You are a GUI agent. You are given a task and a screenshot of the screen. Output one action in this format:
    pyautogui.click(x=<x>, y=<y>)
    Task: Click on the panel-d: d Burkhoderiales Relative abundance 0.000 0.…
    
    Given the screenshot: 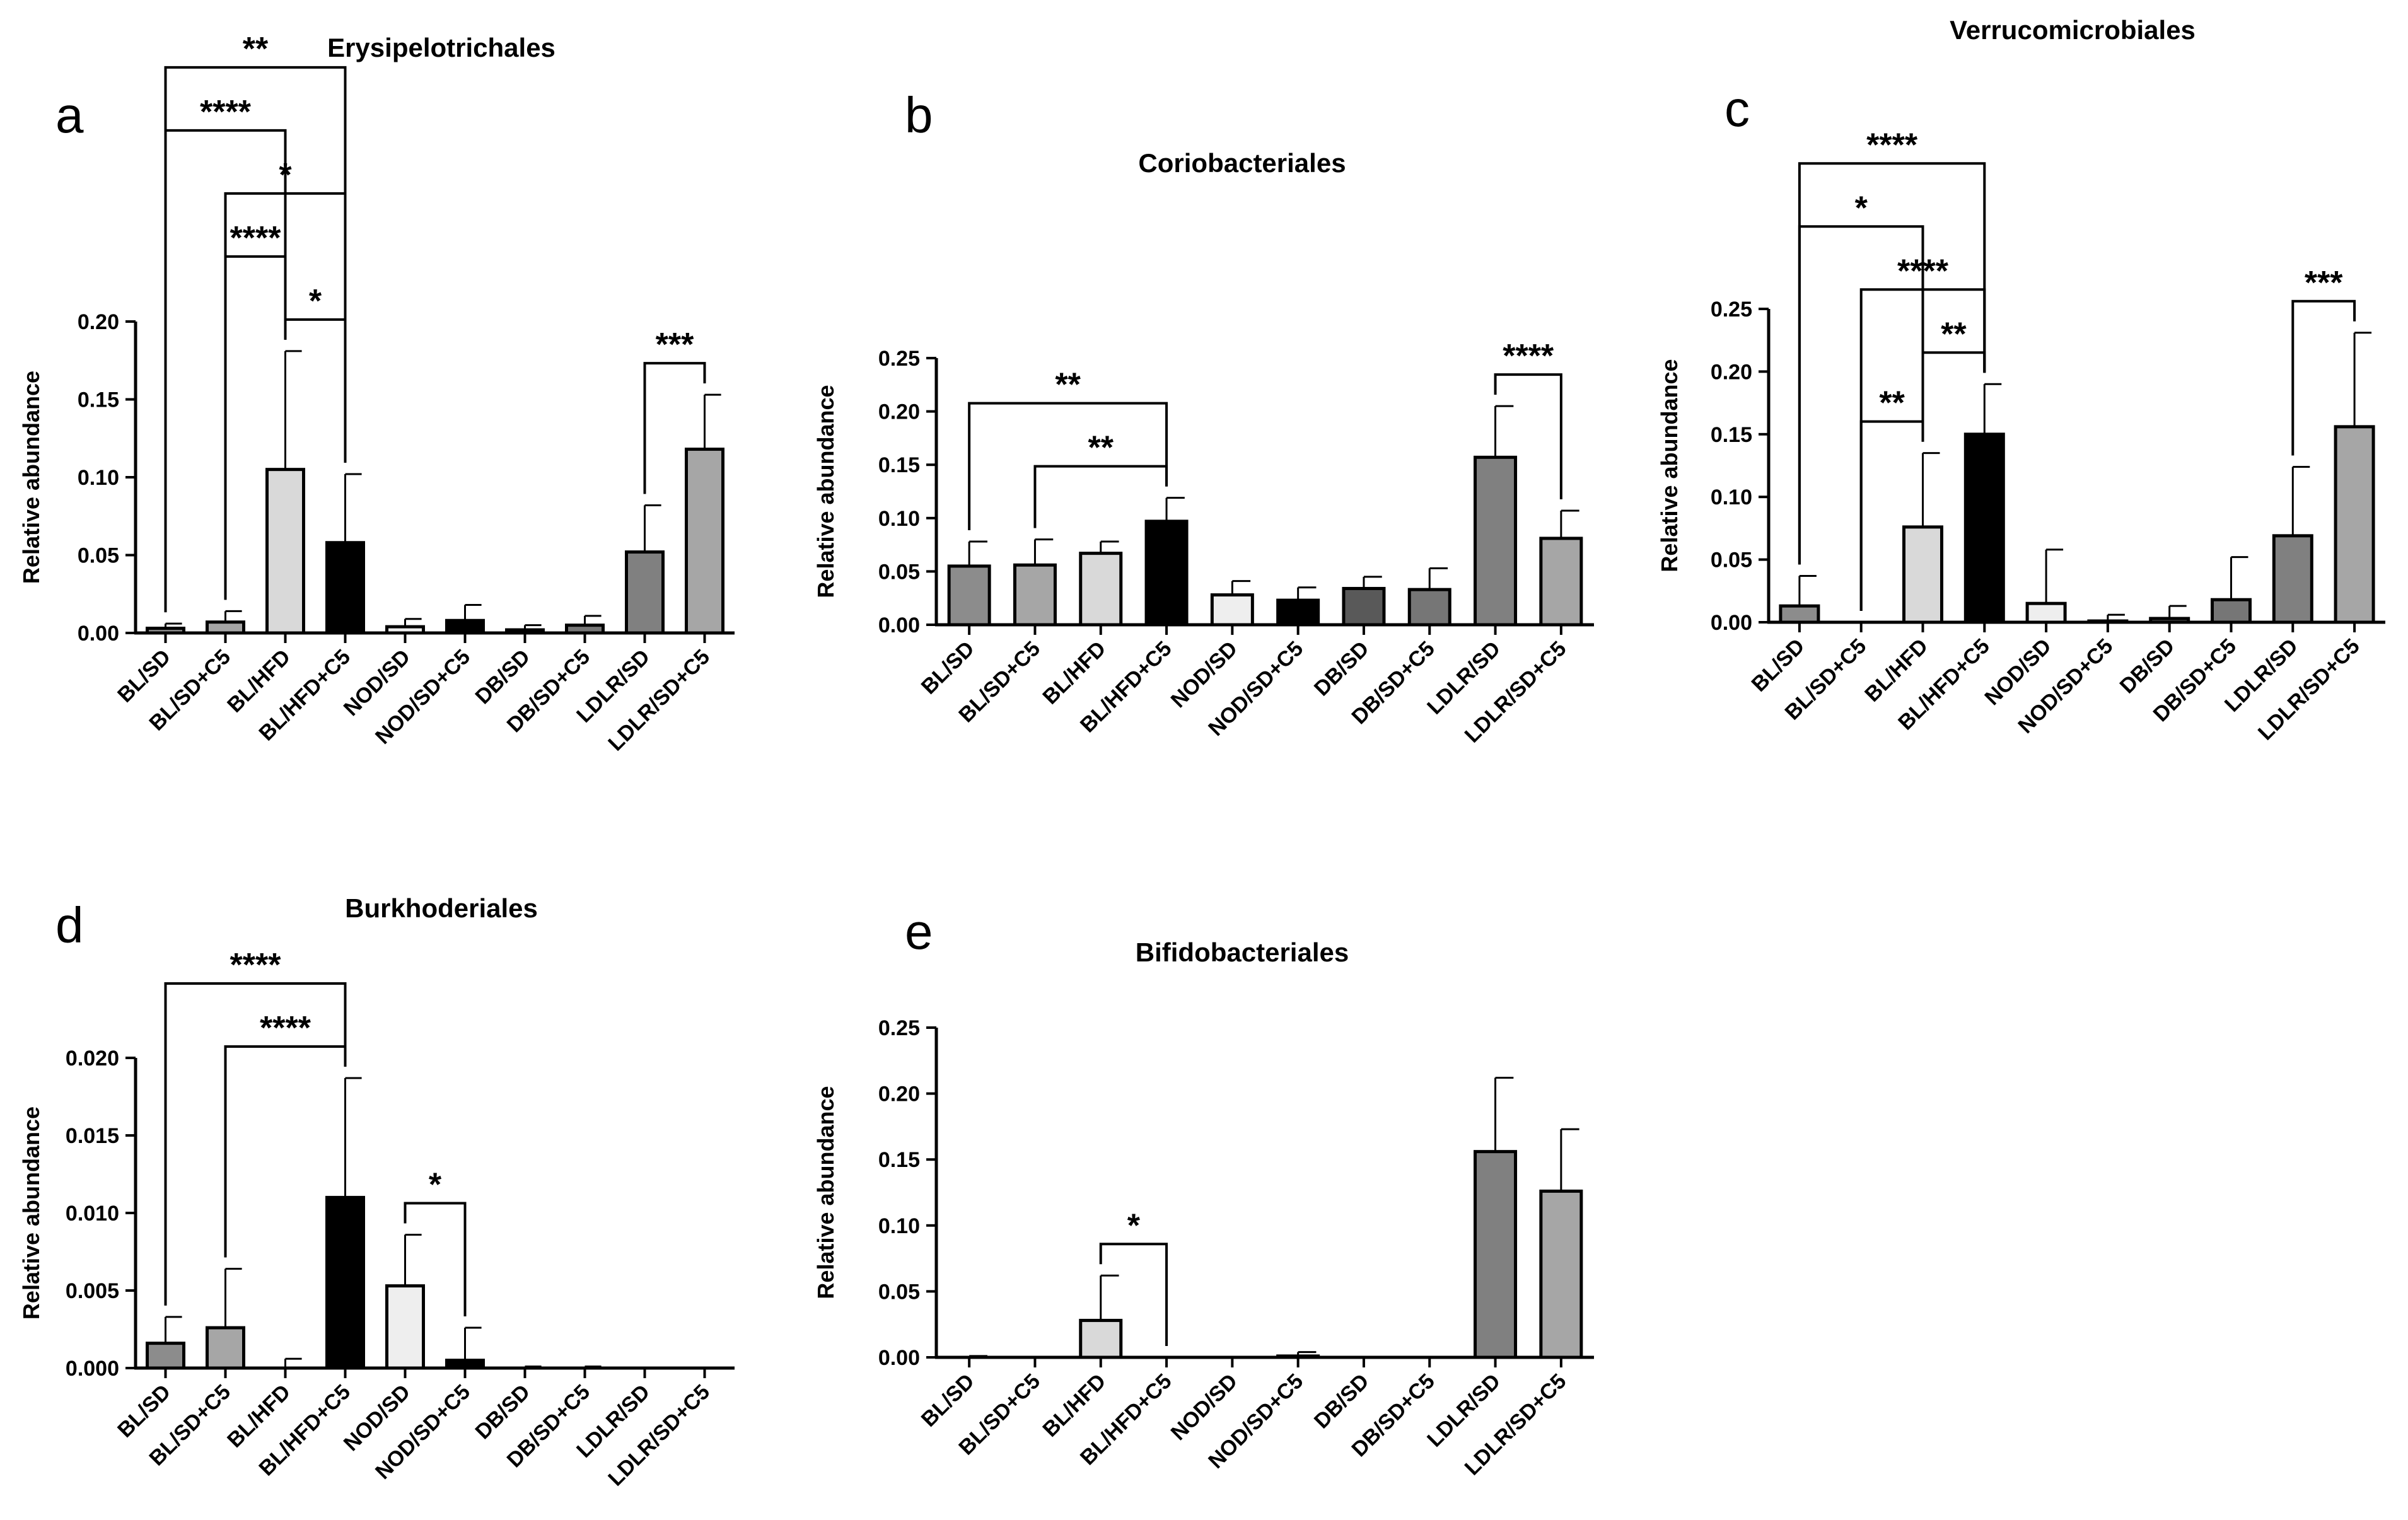 What is the action you would take?
    pyautogui.click(x=376, y=1192)
    